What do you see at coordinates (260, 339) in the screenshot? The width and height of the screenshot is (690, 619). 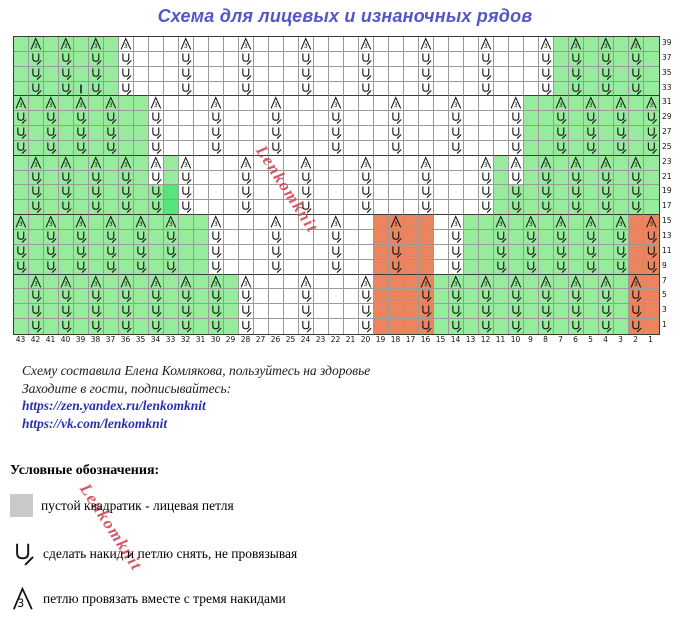 I see `column-number: 27` at bounding box center [260, 339].